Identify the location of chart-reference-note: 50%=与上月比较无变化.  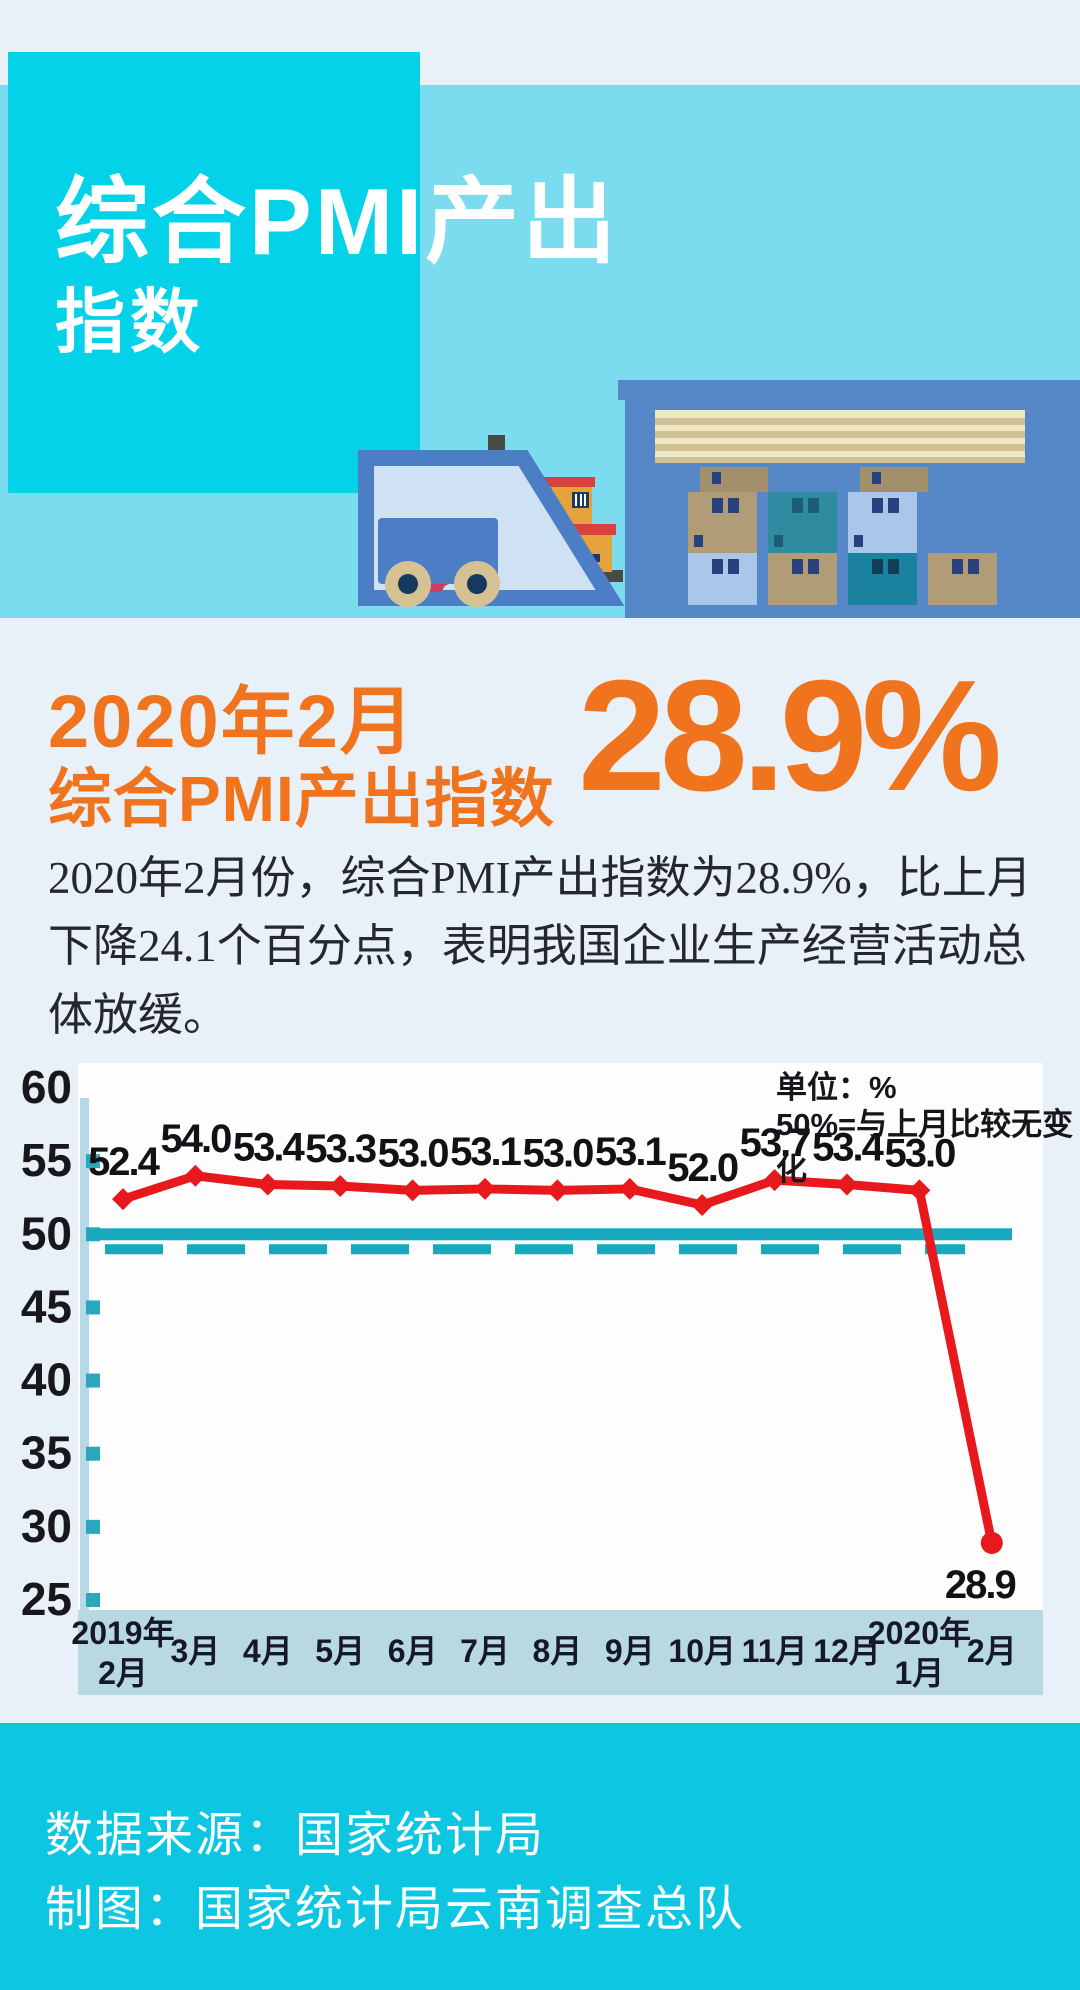
(925, 1147).